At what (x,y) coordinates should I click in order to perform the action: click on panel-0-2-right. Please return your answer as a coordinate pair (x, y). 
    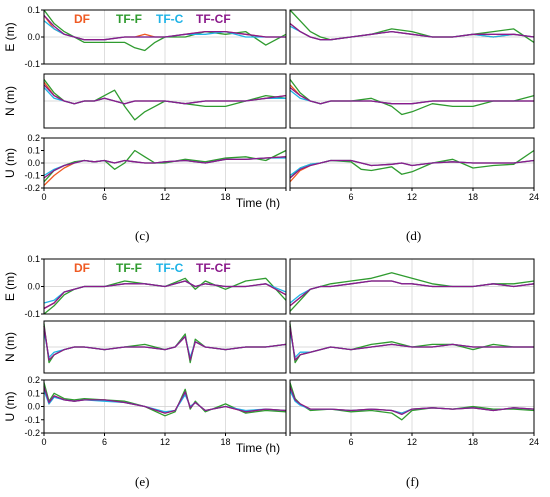
    Looking at the image, I should click on (412, 163).